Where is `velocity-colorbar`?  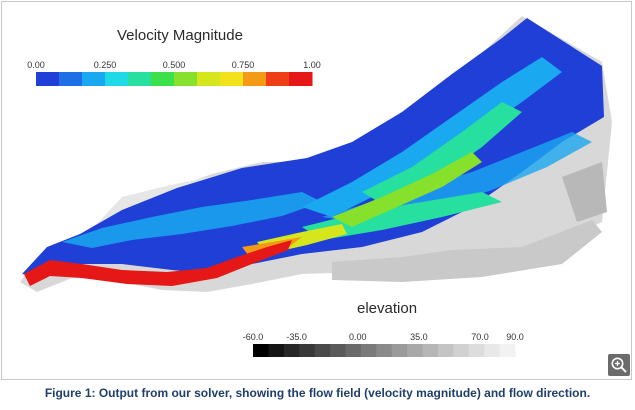 velocity-colorbar is located at coordinates (174, 79).